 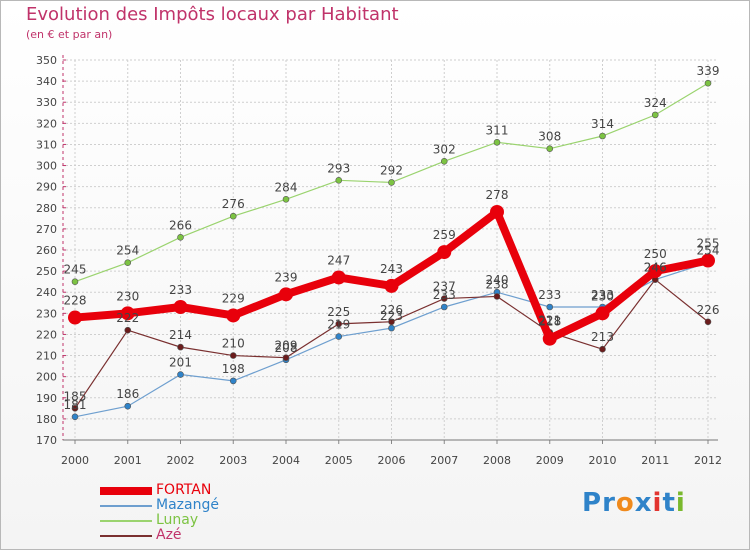 What do you see at coordinates (169, 535) in the screenshot?
I see `legend-label-aze: Azé` at bounding box center [169, 535].